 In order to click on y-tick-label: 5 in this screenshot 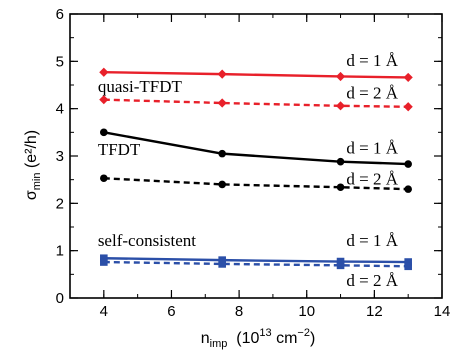, I will do `click(60, 61)`.